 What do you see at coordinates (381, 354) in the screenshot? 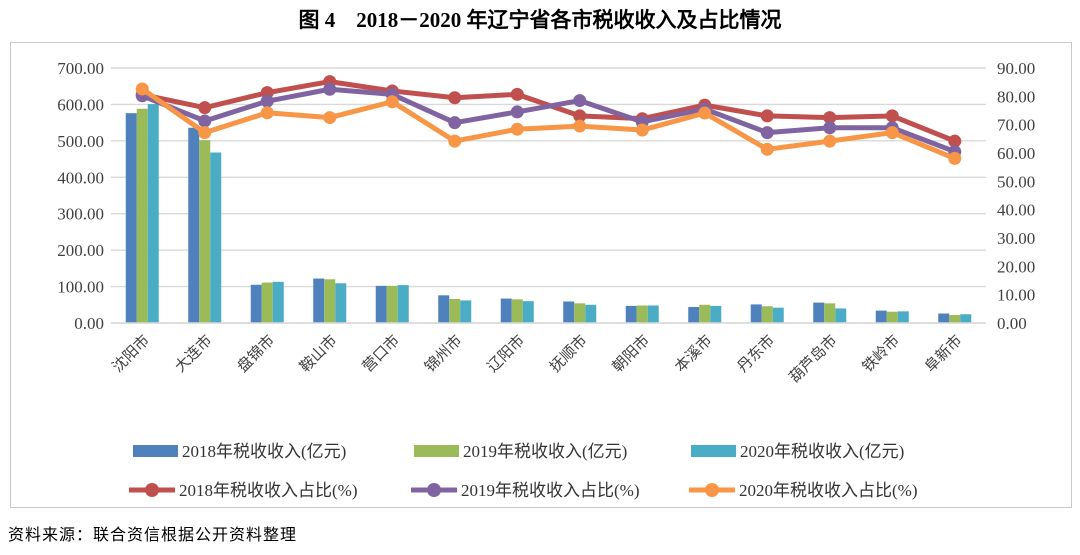
I see `x-axis-label-group: 营口市` at bounding box center [381, 354].